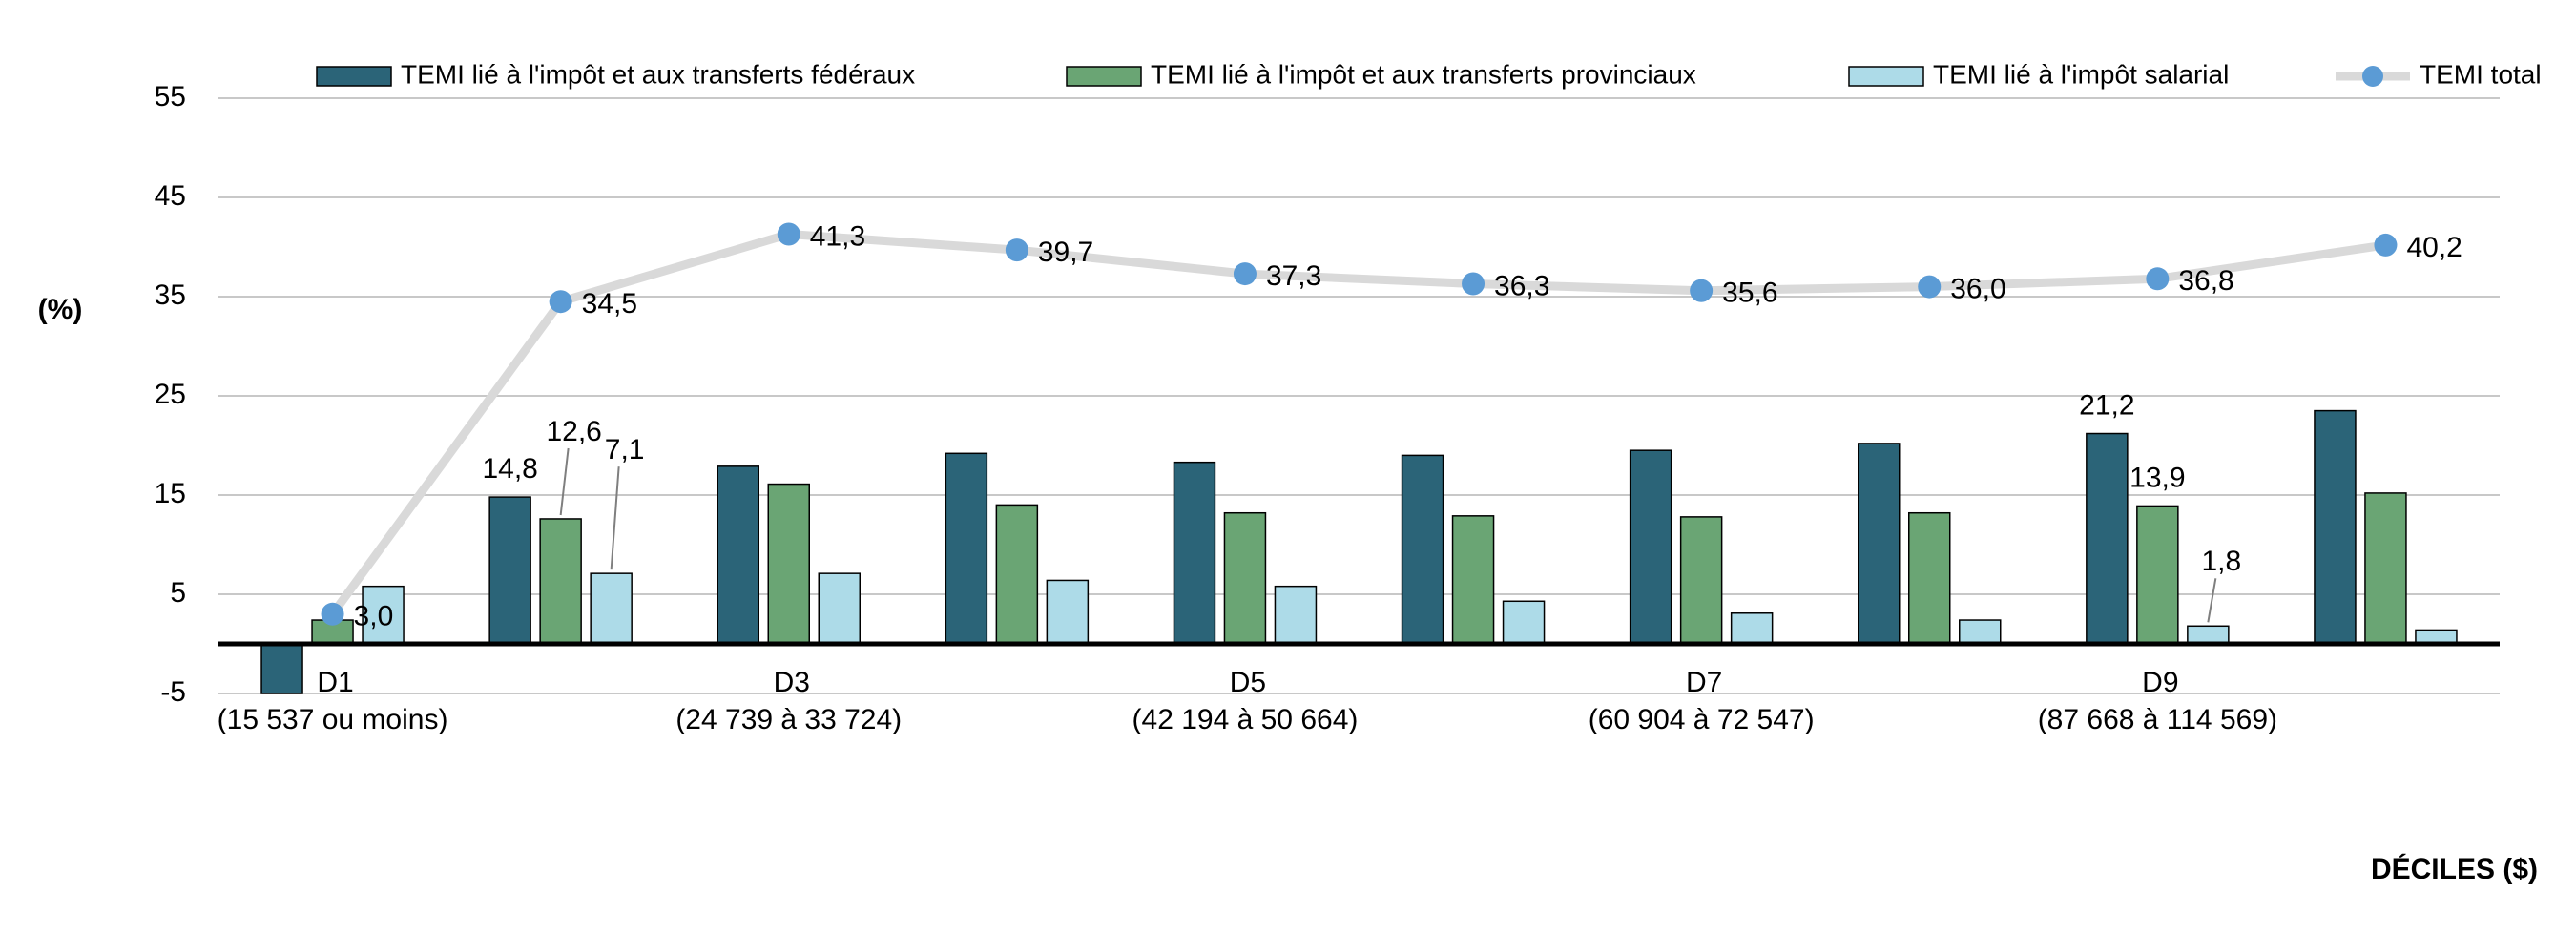 Image resolution: width=2576 pixels, height=951 pixels. Describe the element at coordinates (374, 616) in the screenshot. I see `data-label: 3,0` at that location.